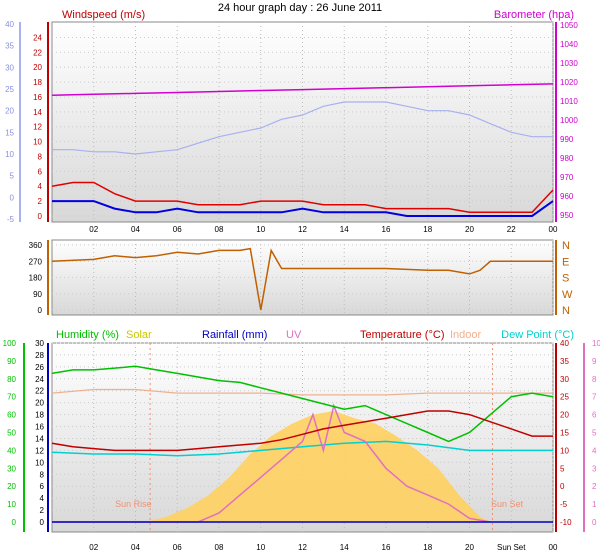 The width and height of the screenshot is (600, 555). I want to click on y-uv-tick-label: 10, so click(596, 343).